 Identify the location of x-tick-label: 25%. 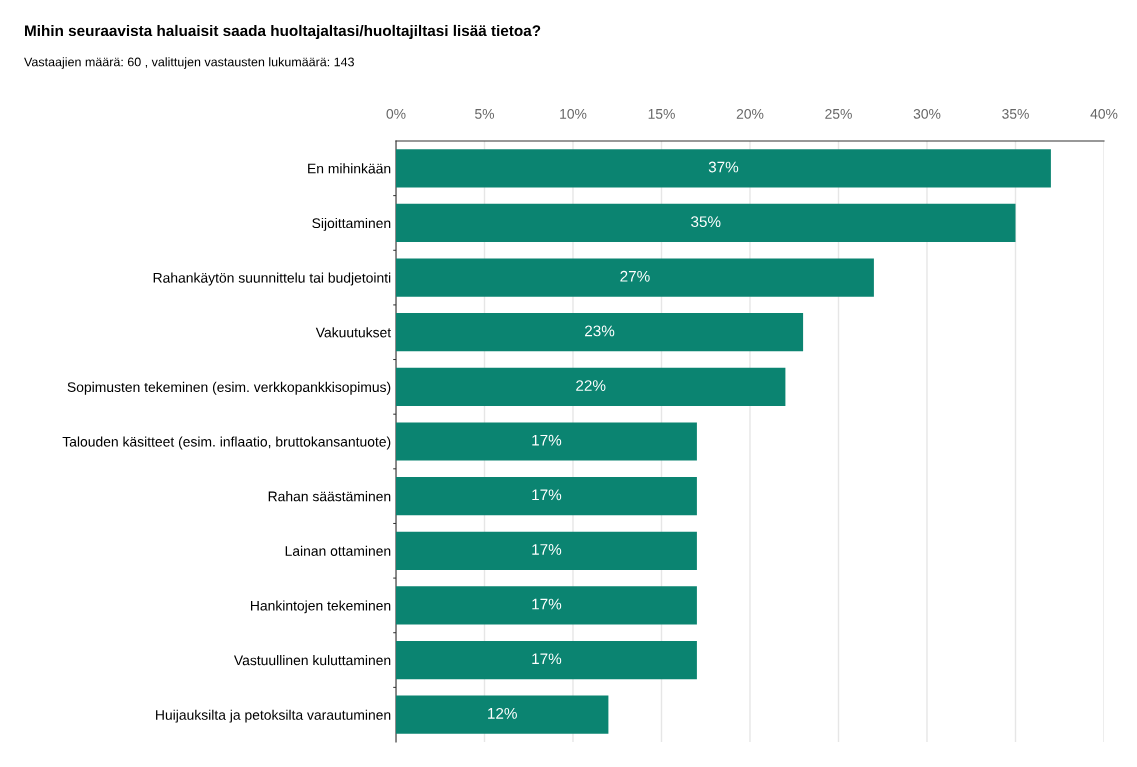
(838, 113).